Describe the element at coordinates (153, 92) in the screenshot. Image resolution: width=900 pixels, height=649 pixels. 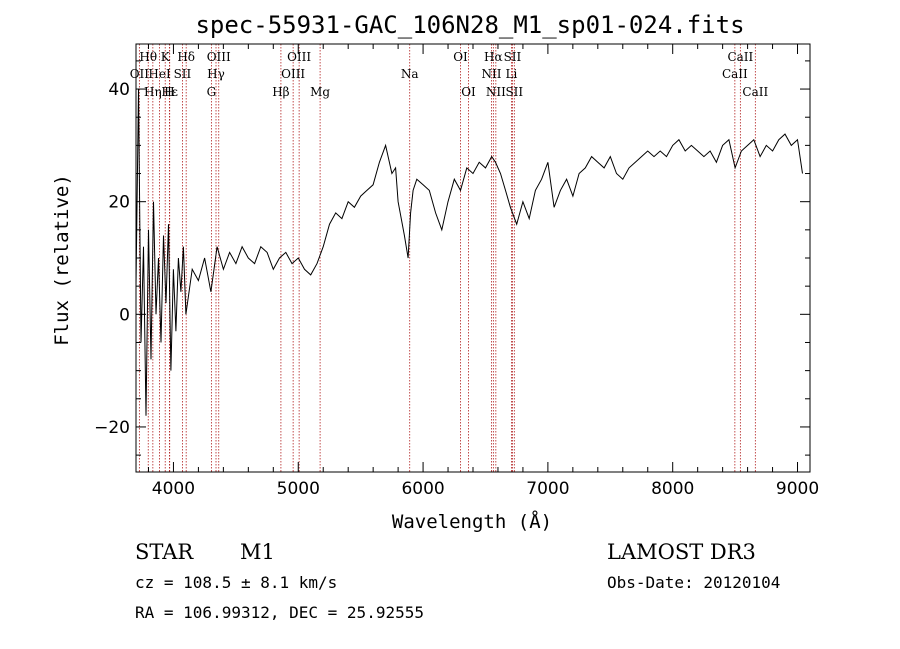
I see `spectral-line-label: Hη` at that location.